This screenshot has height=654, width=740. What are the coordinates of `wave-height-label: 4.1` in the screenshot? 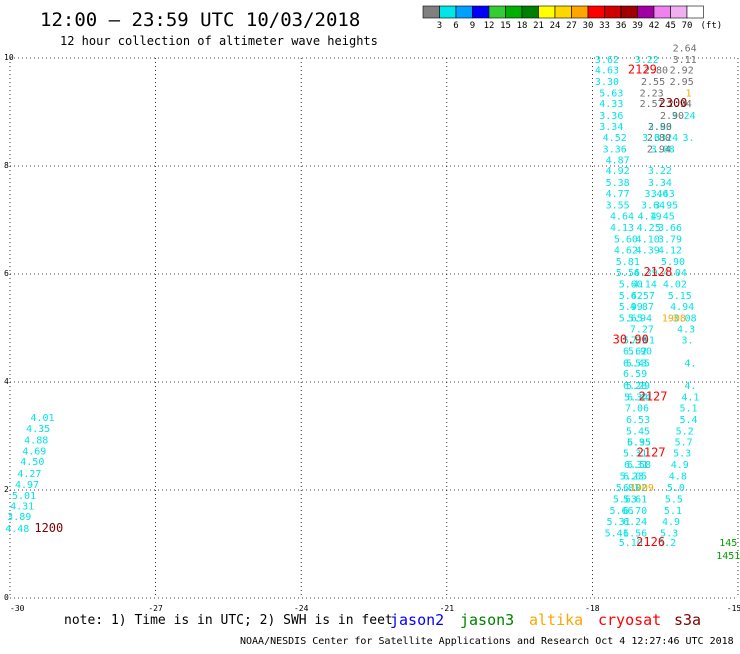 It's located at (690, 397).